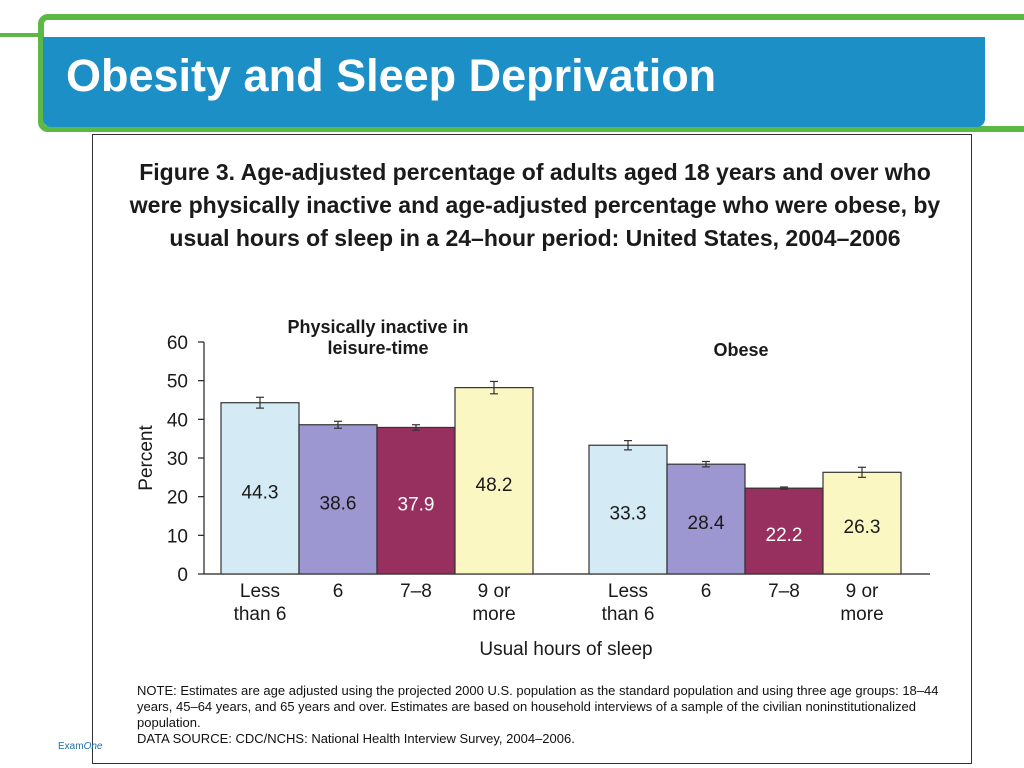 Image resolution: width=1024 pixels, height=768 pixels. Describe the element at coordinates (177, 459) in the screenshot. I see `y-tick-label: 30` at that location.